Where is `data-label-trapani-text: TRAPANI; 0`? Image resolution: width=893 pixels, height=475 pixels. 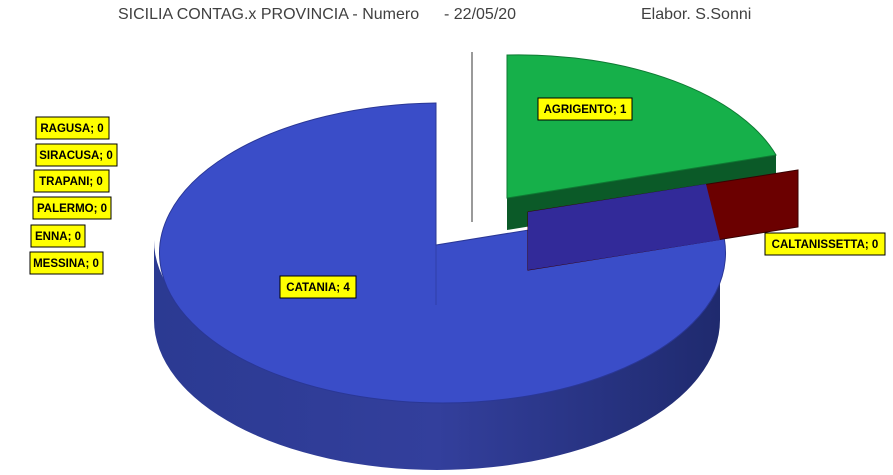 data-label-trapani-text: TRAPANI; 0 is located at coordinates (71, 182).